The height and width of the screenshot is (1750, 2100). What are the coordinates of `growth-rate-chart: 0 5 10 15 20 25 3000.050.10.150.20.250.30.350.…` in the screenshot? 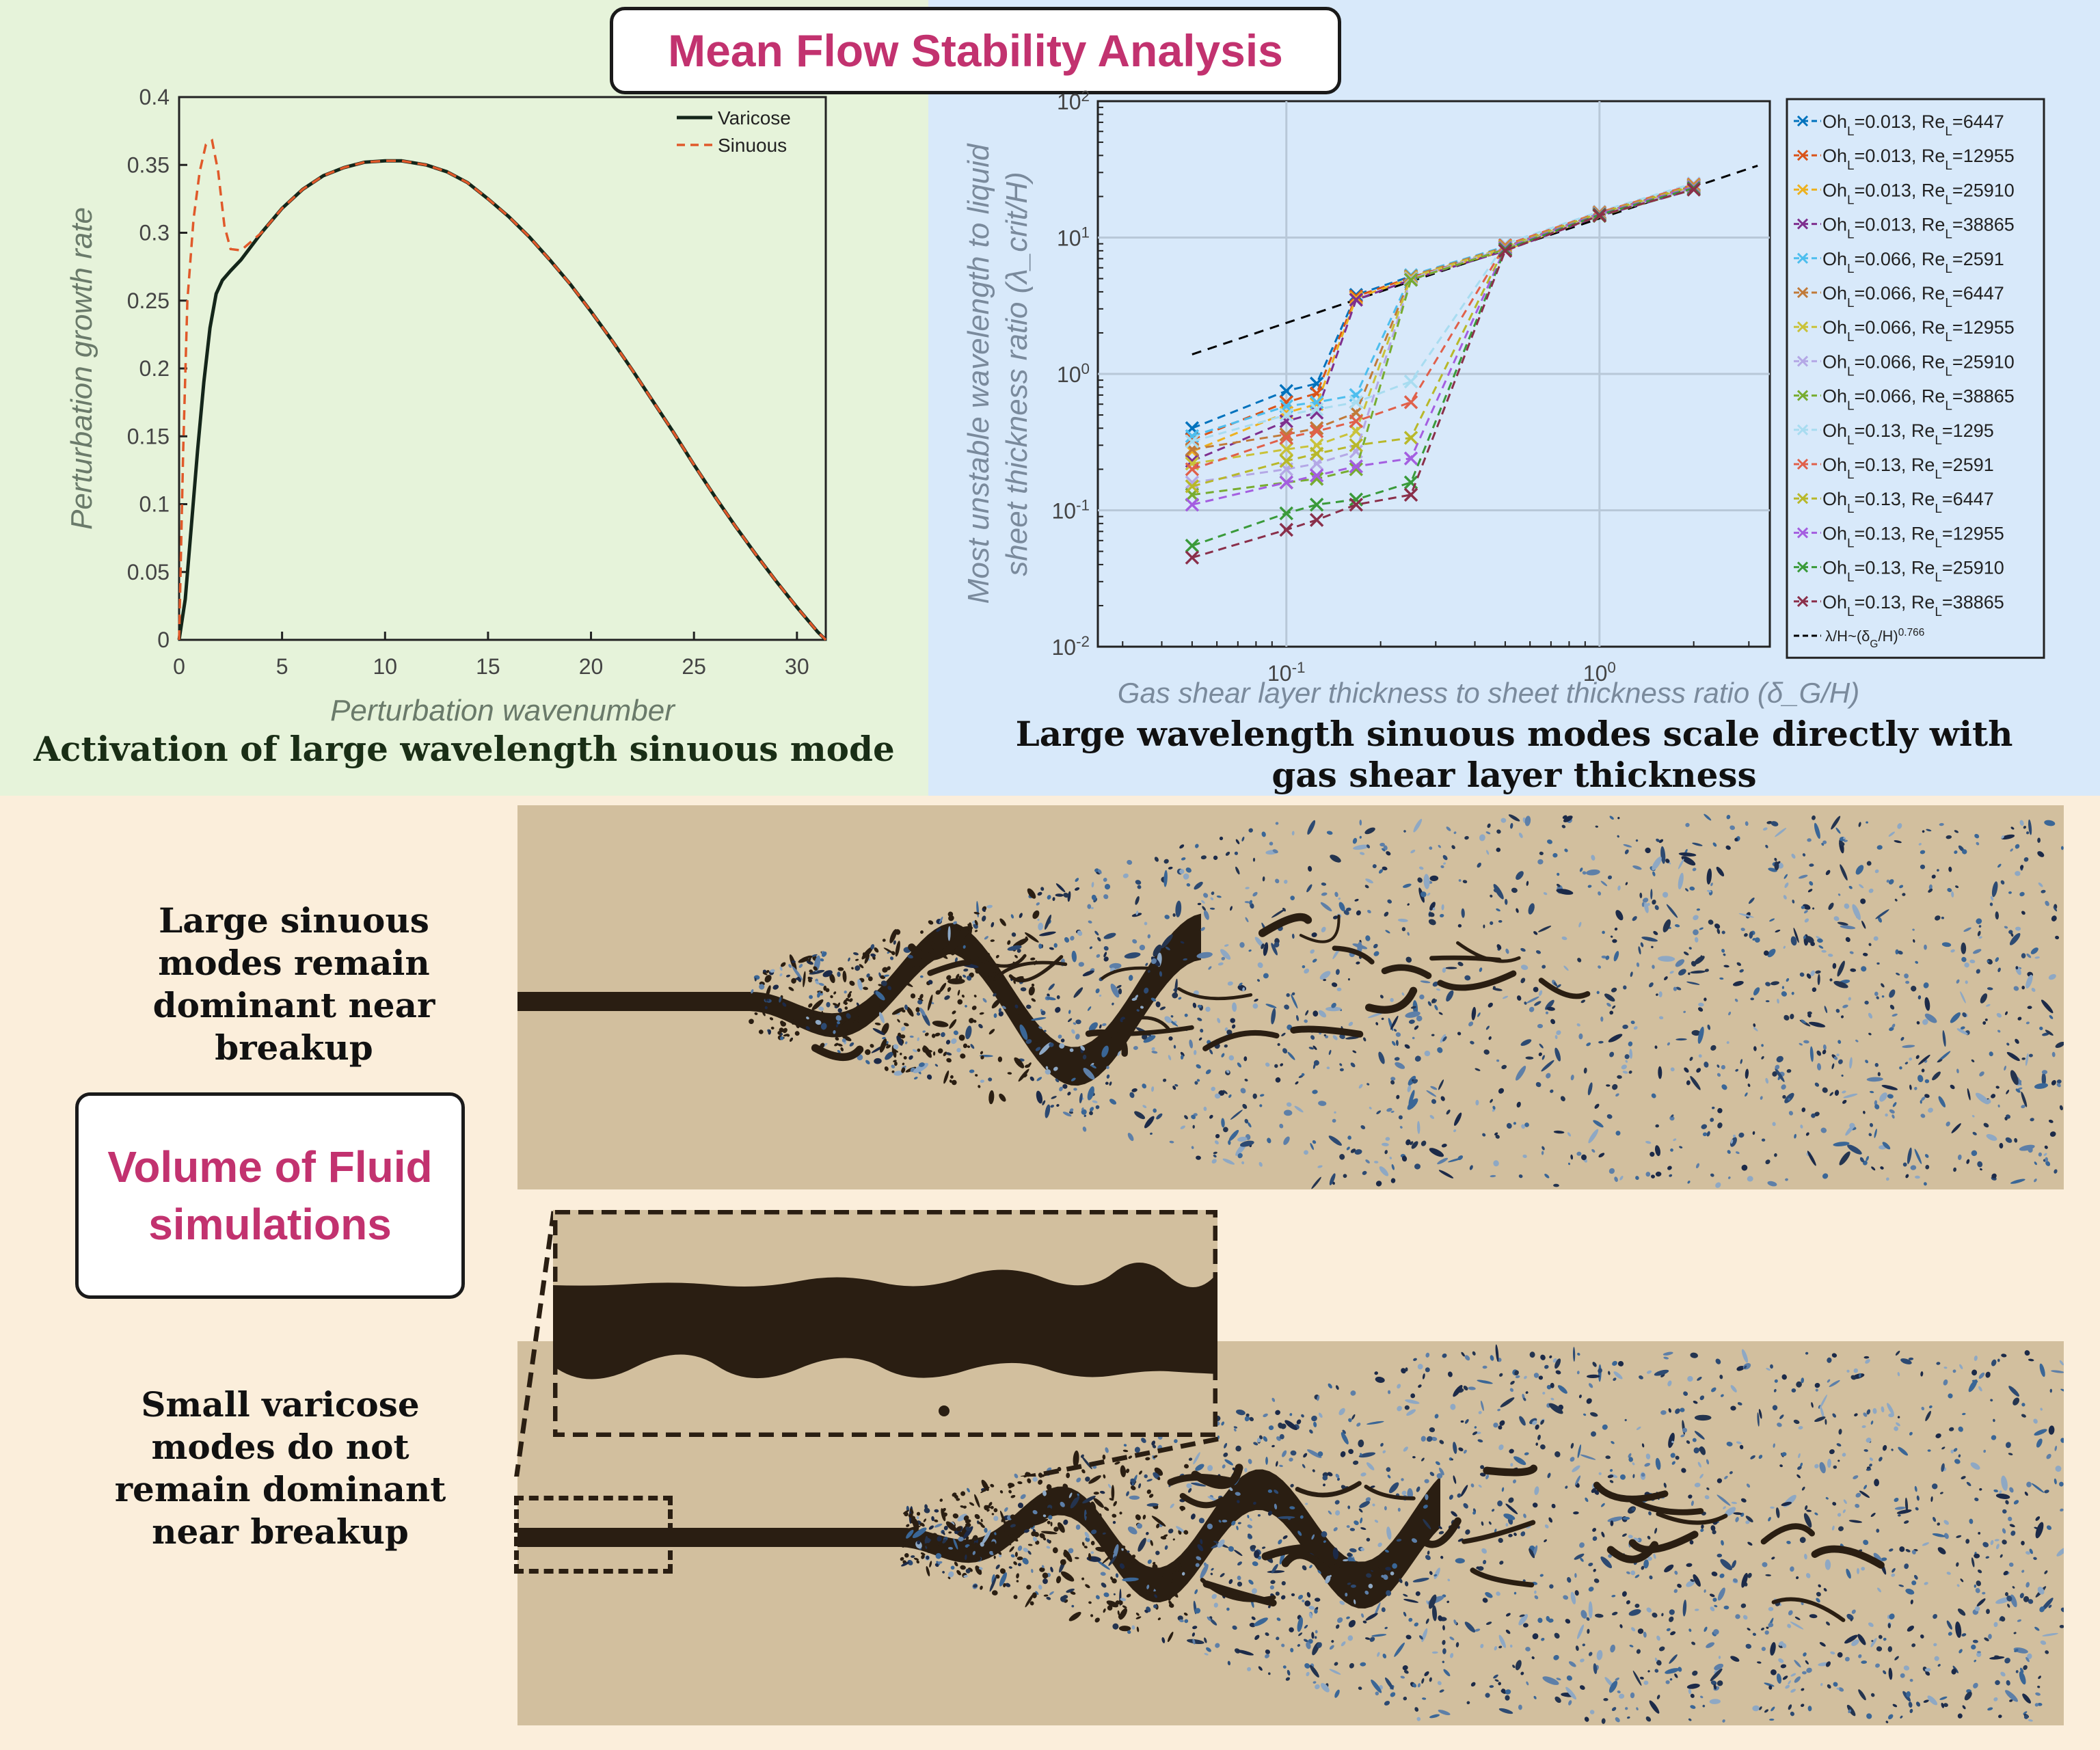 It's located at (446, 406).